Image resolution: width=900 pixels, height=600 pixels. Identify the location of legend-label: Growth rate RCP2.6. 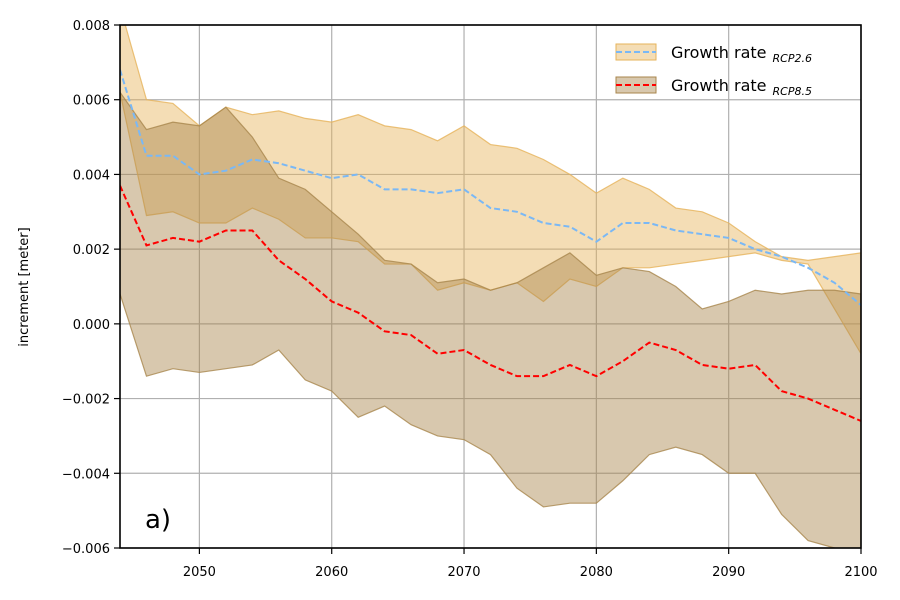
(741, 54).